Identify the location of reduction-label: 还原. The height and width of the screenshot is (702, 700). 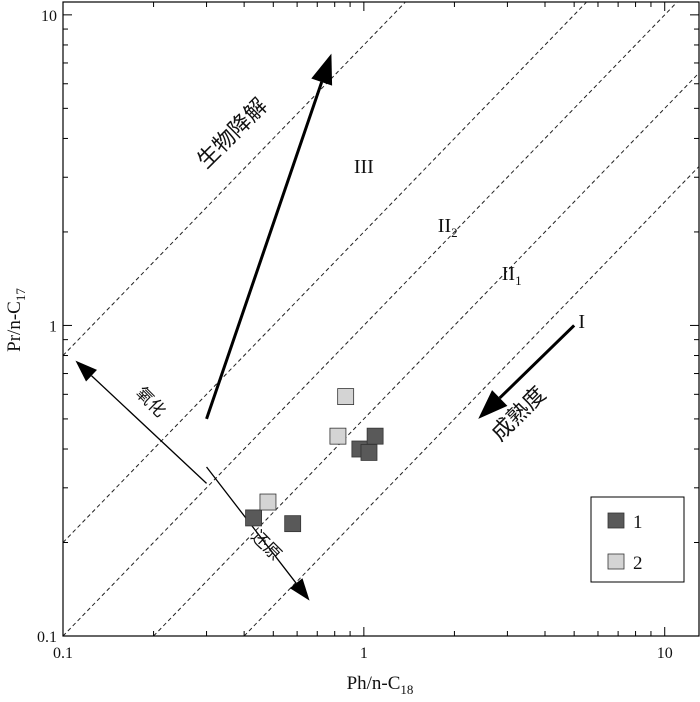
(266, 545).